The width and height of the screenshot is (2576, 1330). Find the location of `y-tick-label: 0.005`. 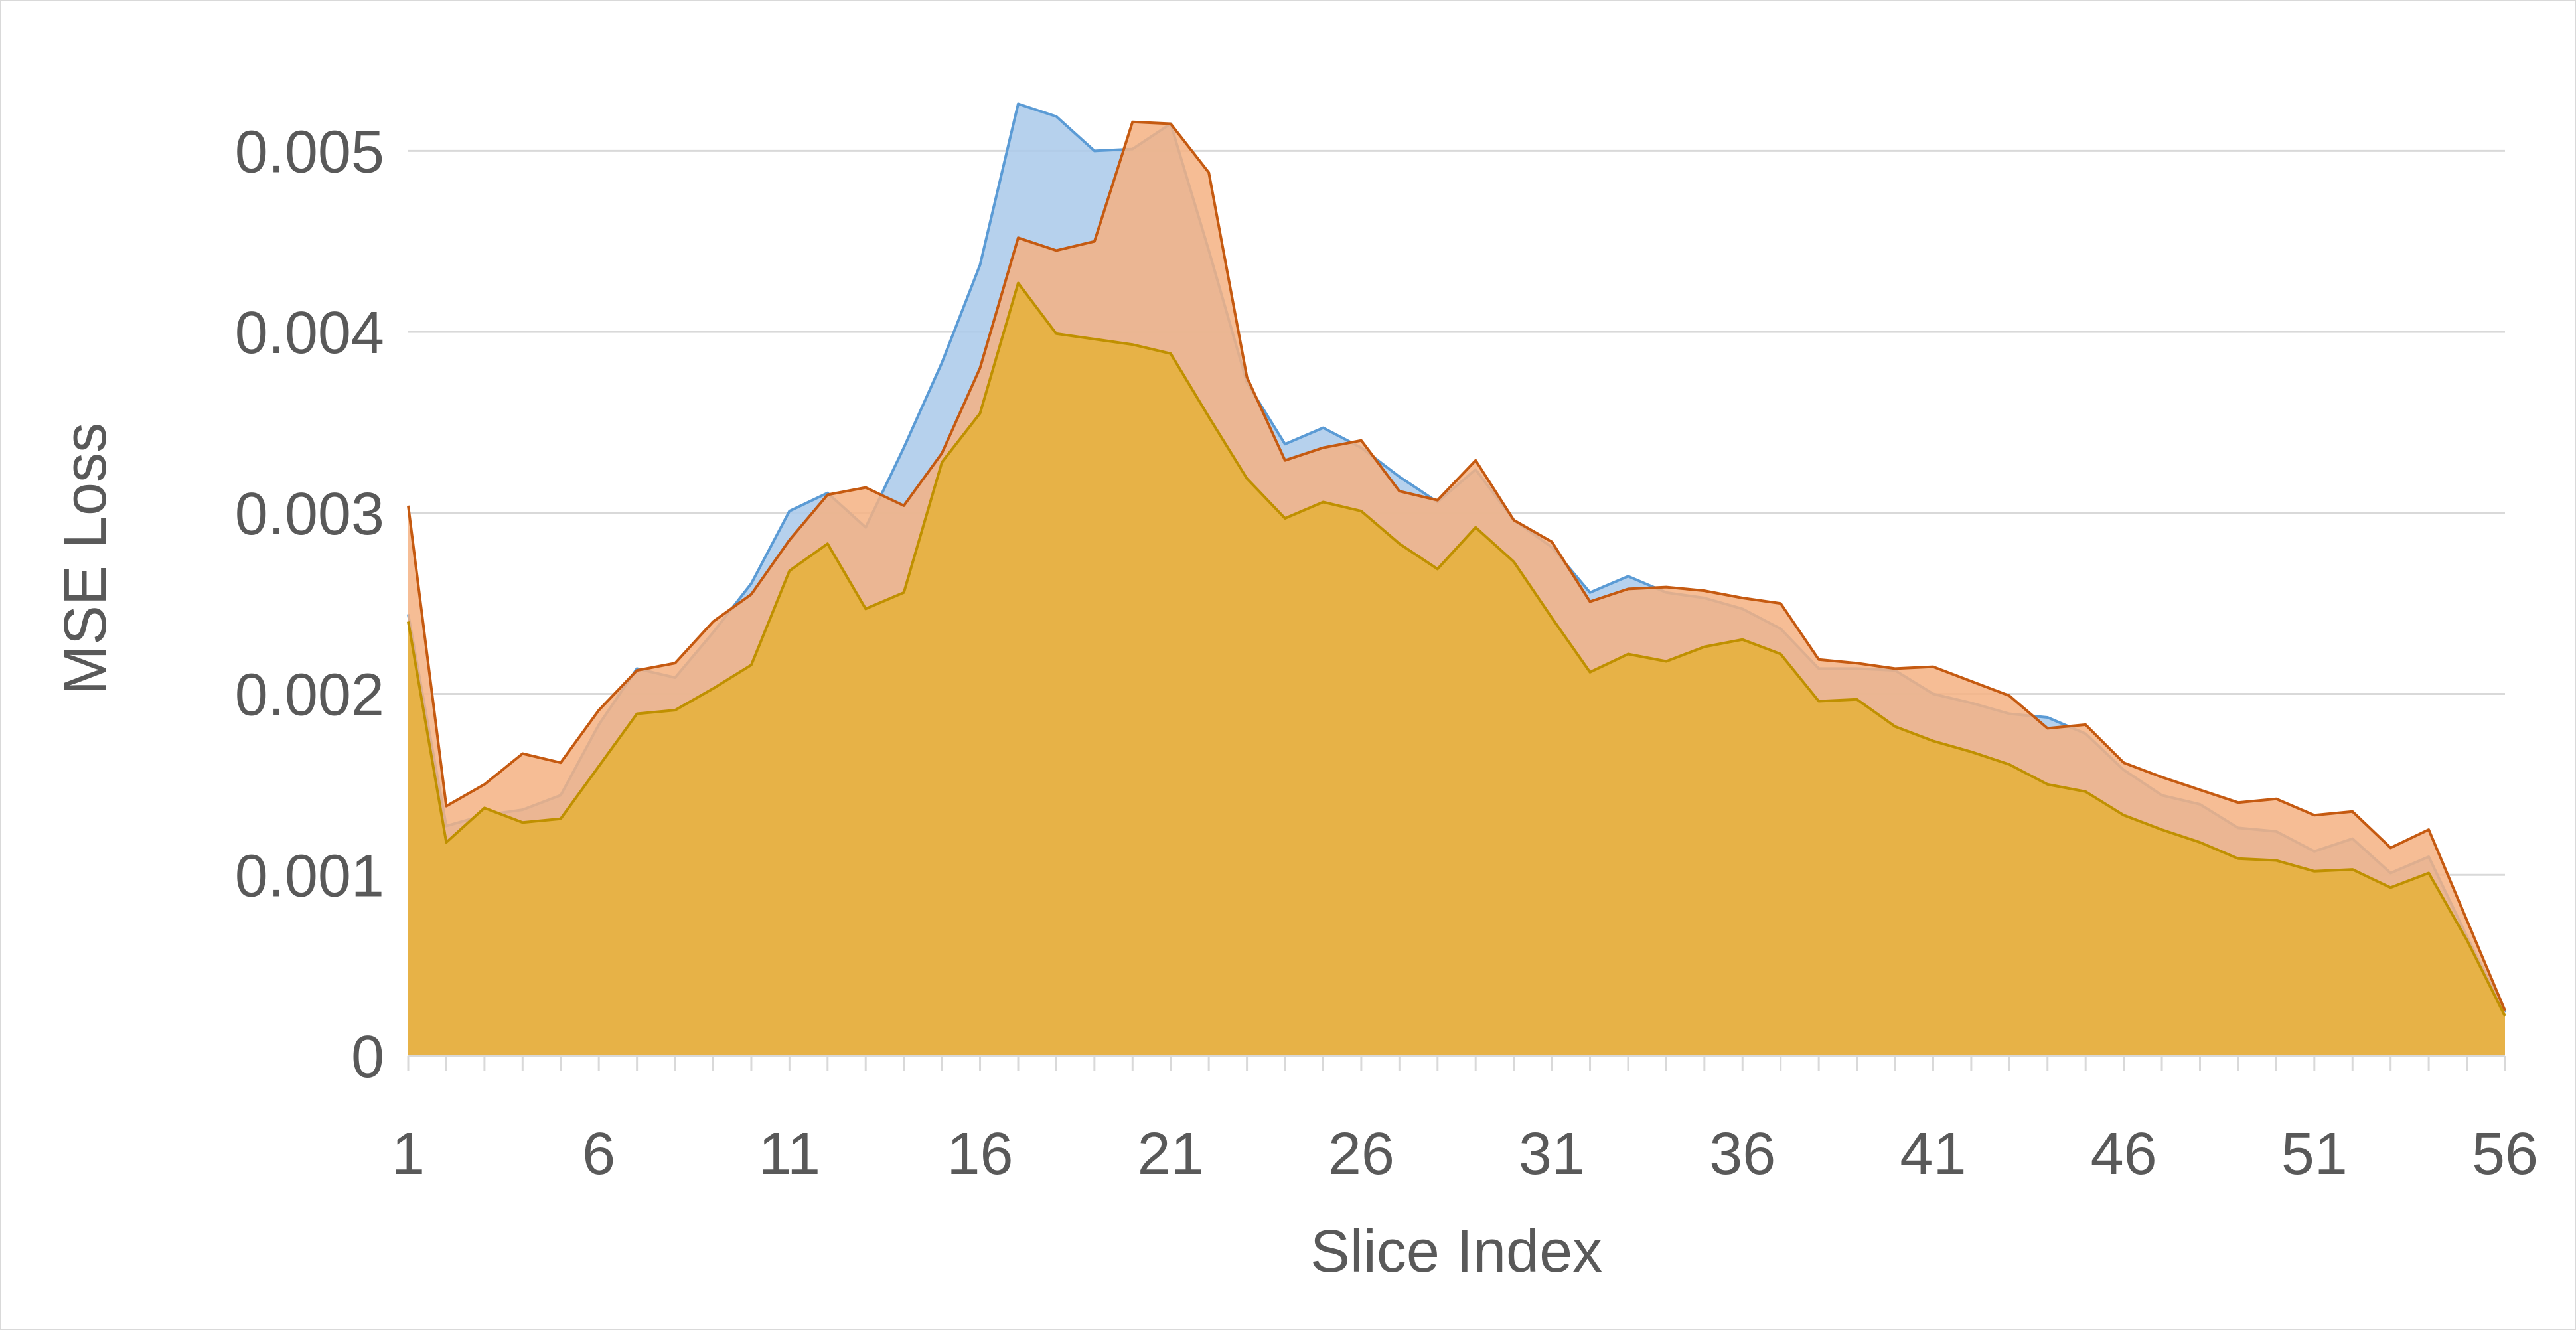

y-tick-label: 0.005 is located at coordinates (309, 152).